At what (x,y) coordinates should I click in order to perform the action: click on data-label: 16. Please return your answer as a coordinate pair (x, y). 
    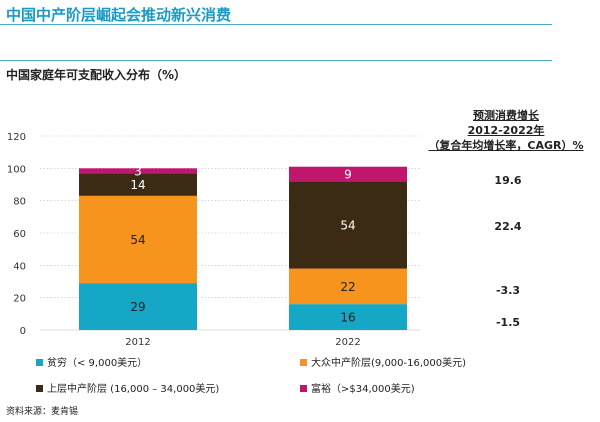
    Looking at the image, I should click on (347, 318).